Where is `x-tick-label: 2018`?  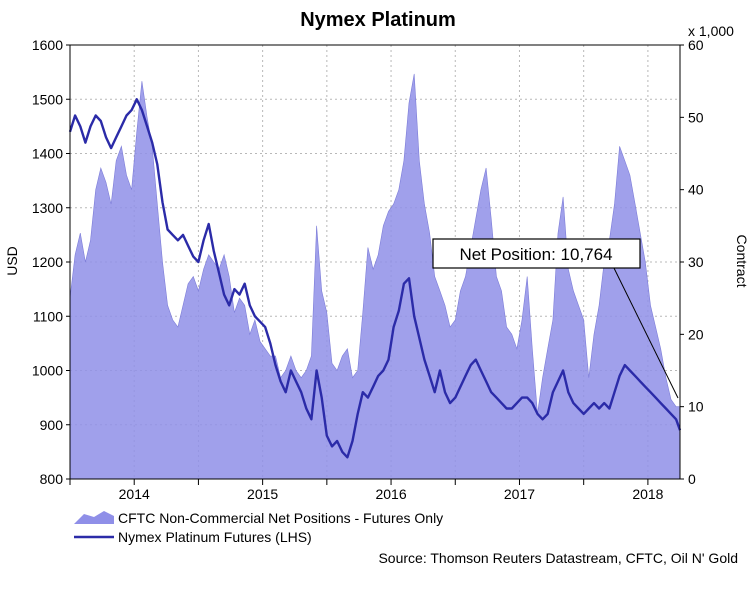 x-tick-label: 2018 is located at coordinates (647, 494).